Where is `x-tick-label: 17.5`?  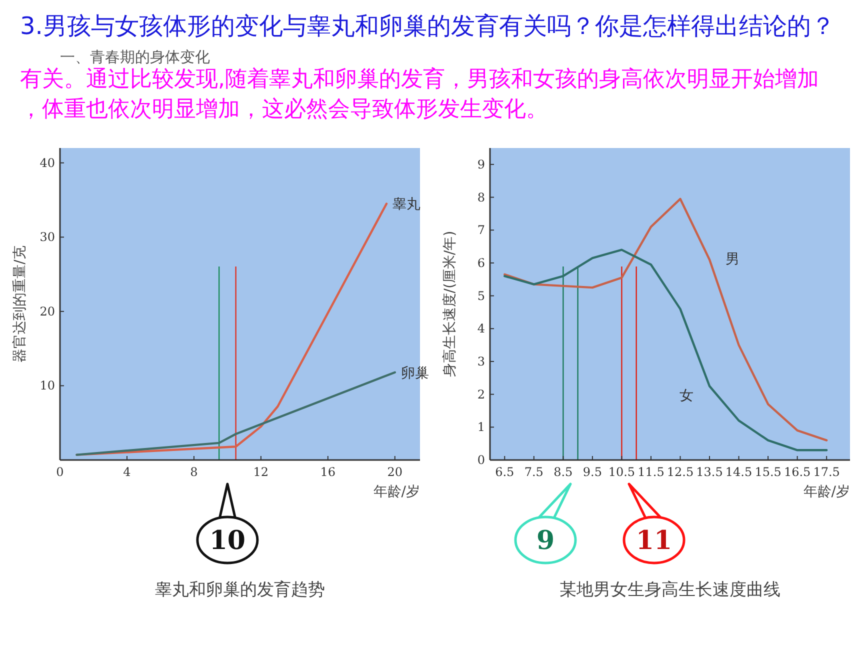
x-tick-label: 17.5 is located at coordinates (826, 472).